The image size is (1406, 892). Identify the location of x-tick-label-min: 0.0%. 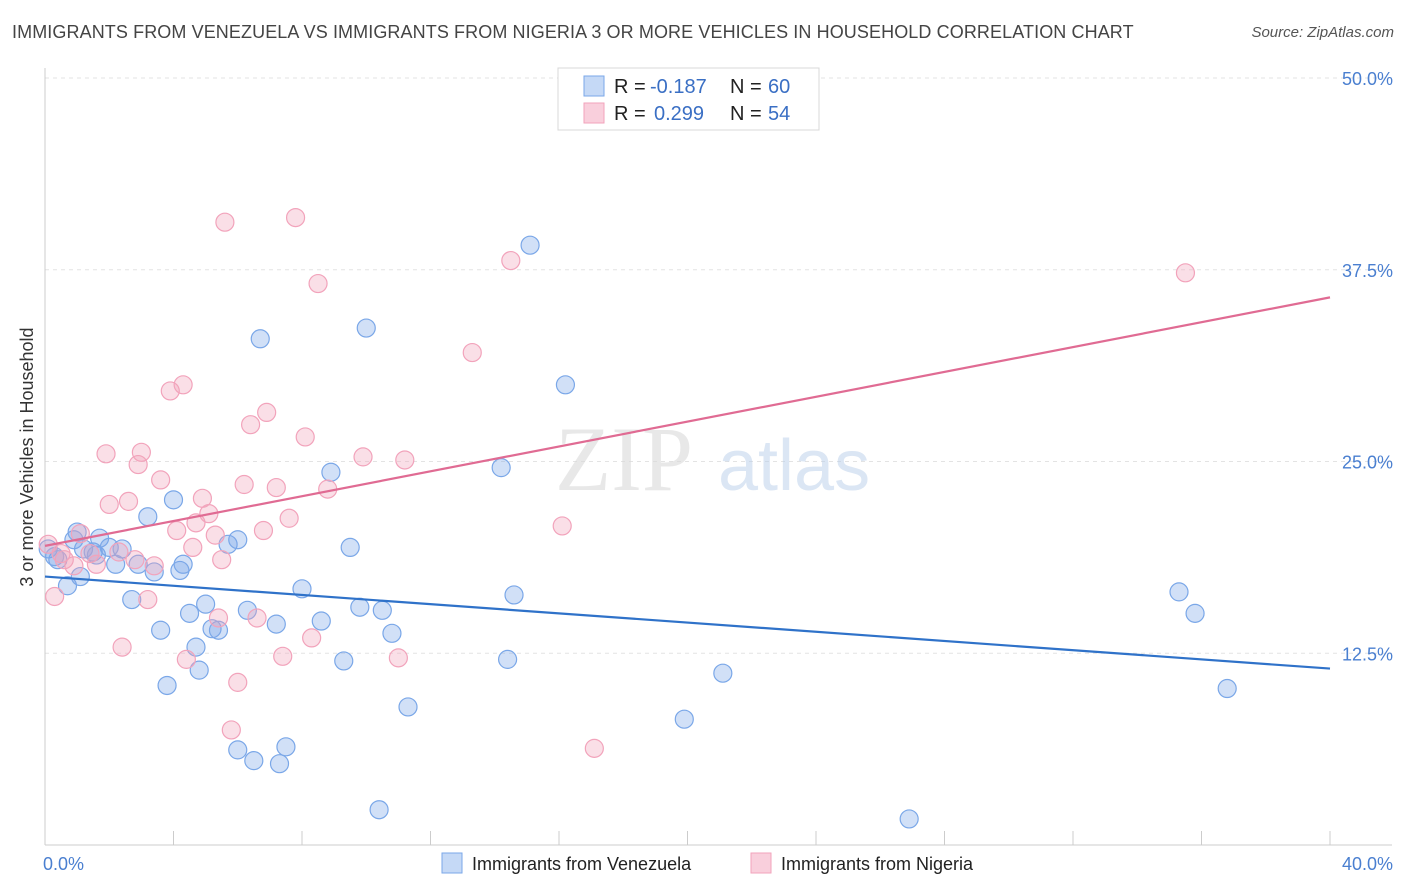
(63, 864).